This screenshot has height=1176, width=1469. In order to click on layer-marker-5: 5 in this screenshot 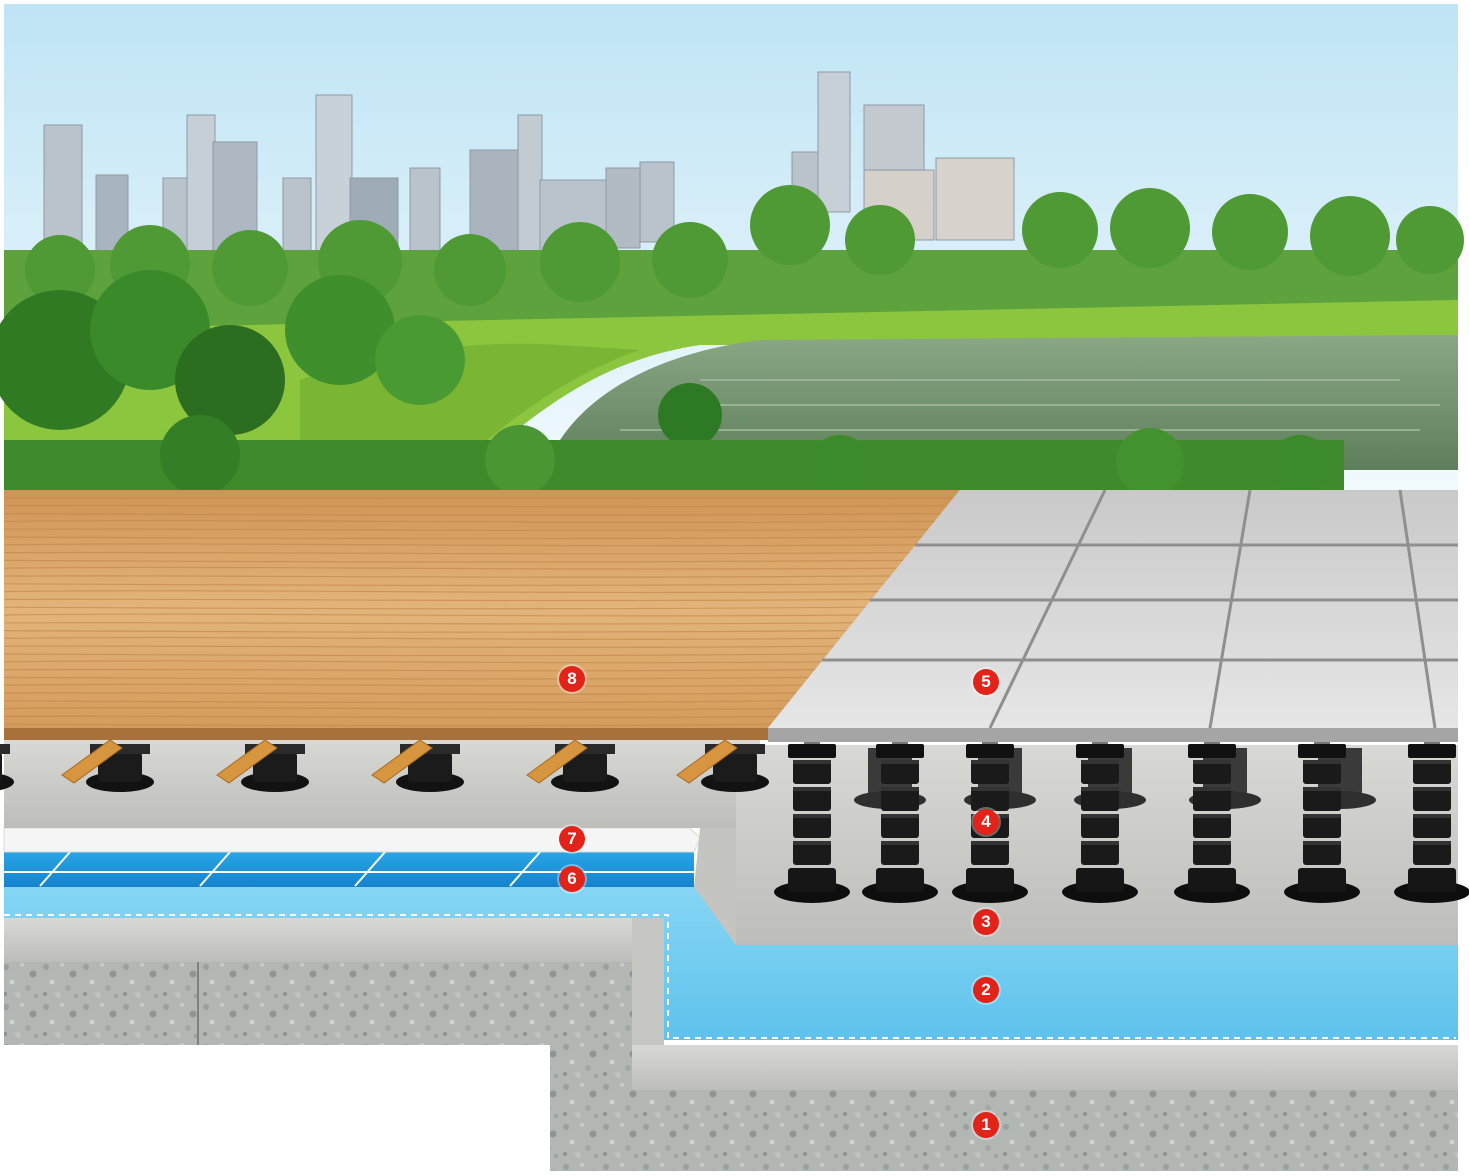, I will do `click(986, 682)`.